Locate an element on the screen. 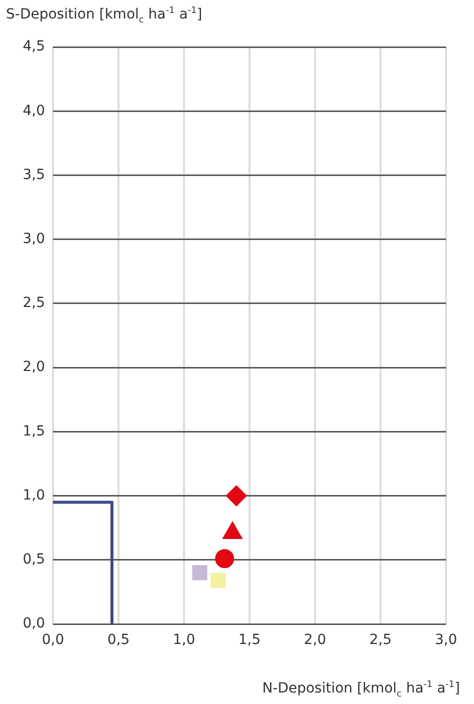 This screenshot has height=704, width=474. y-tick-label: 4,5 is located at coordinates (33, 46).